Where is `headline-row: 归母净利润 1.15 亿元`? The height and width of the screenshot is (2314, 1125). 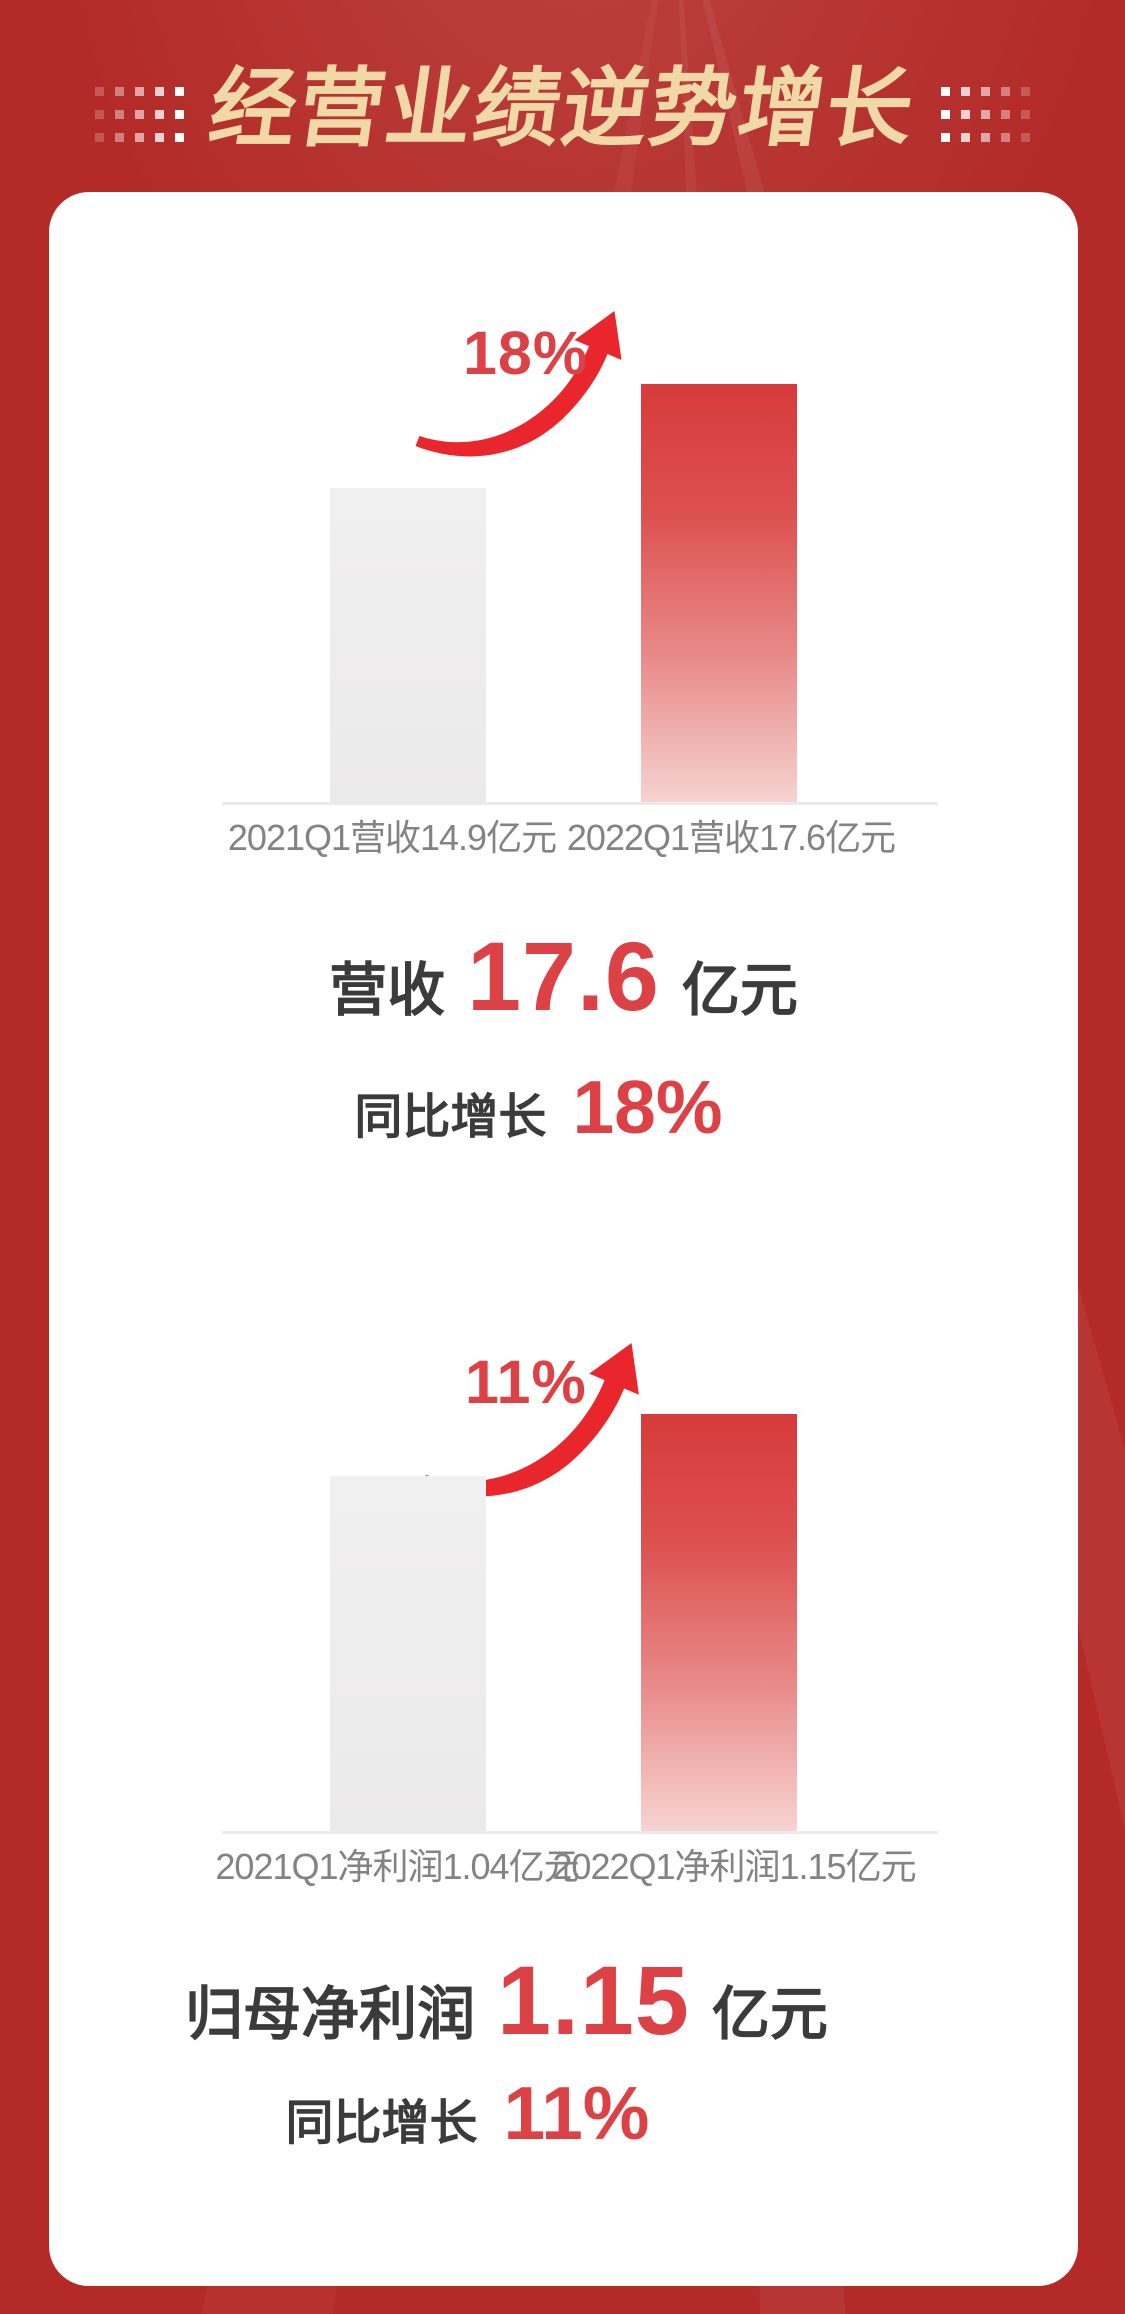
headline-row: 归母净利润 1.15 亿元 is located at coordinates (510, 2000).